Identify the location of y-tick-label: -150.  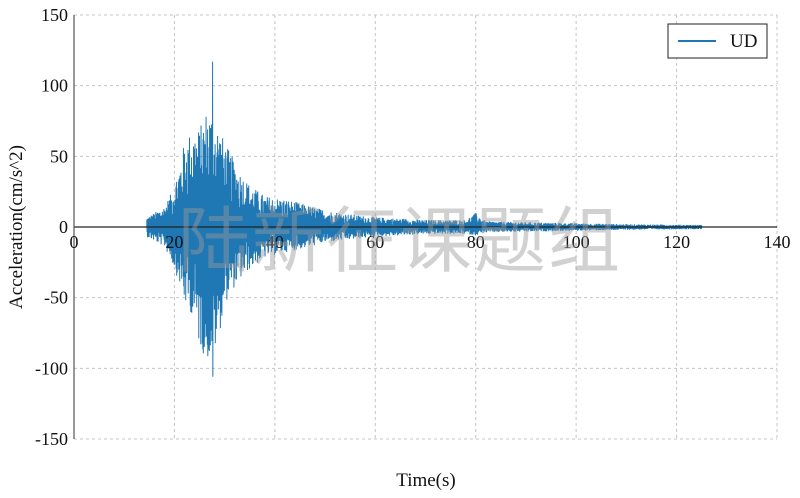
(51, 439).